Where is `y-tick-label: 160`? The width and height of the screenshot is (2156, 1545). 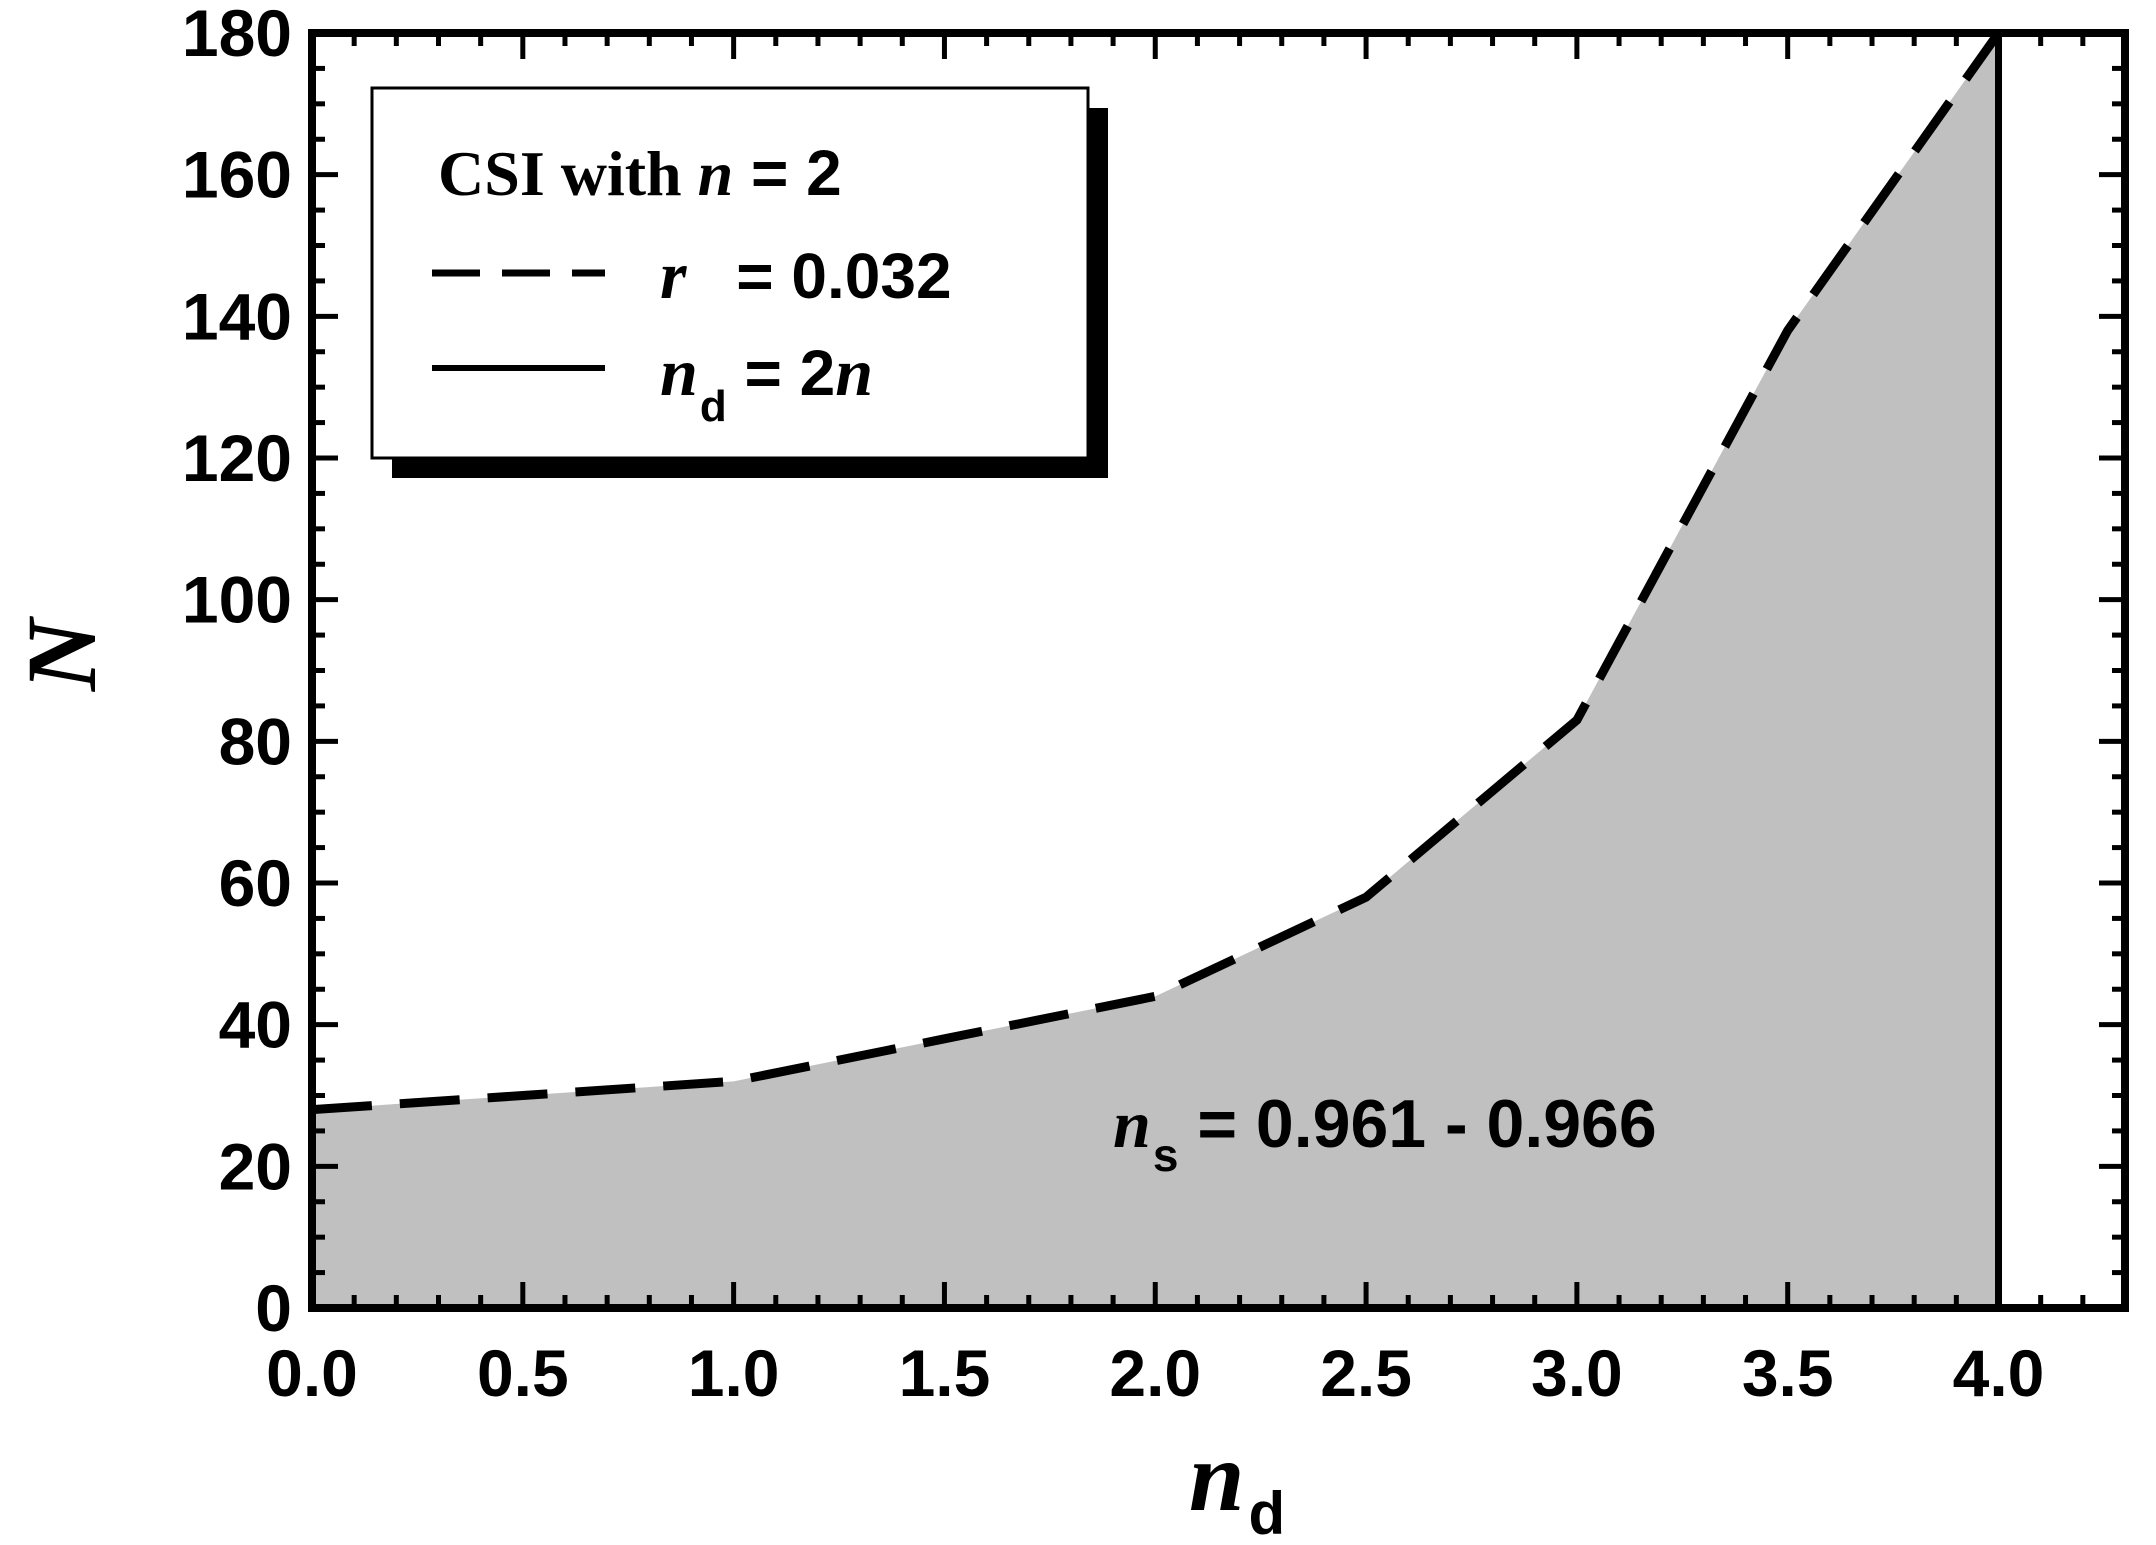
y-tick-label: 160 is located at coordinates (237, 175).